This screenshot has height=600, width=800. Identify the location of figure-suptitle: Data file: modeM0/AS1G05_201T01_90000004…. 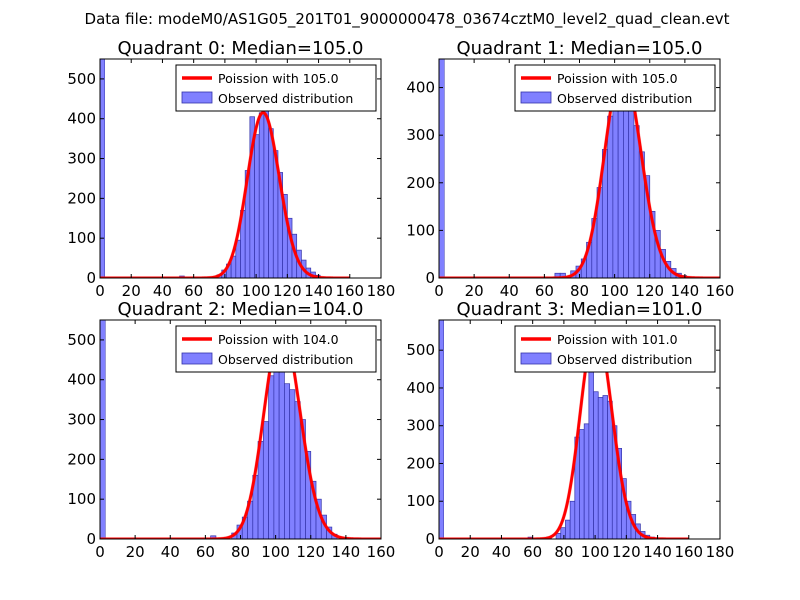
(407, 19).